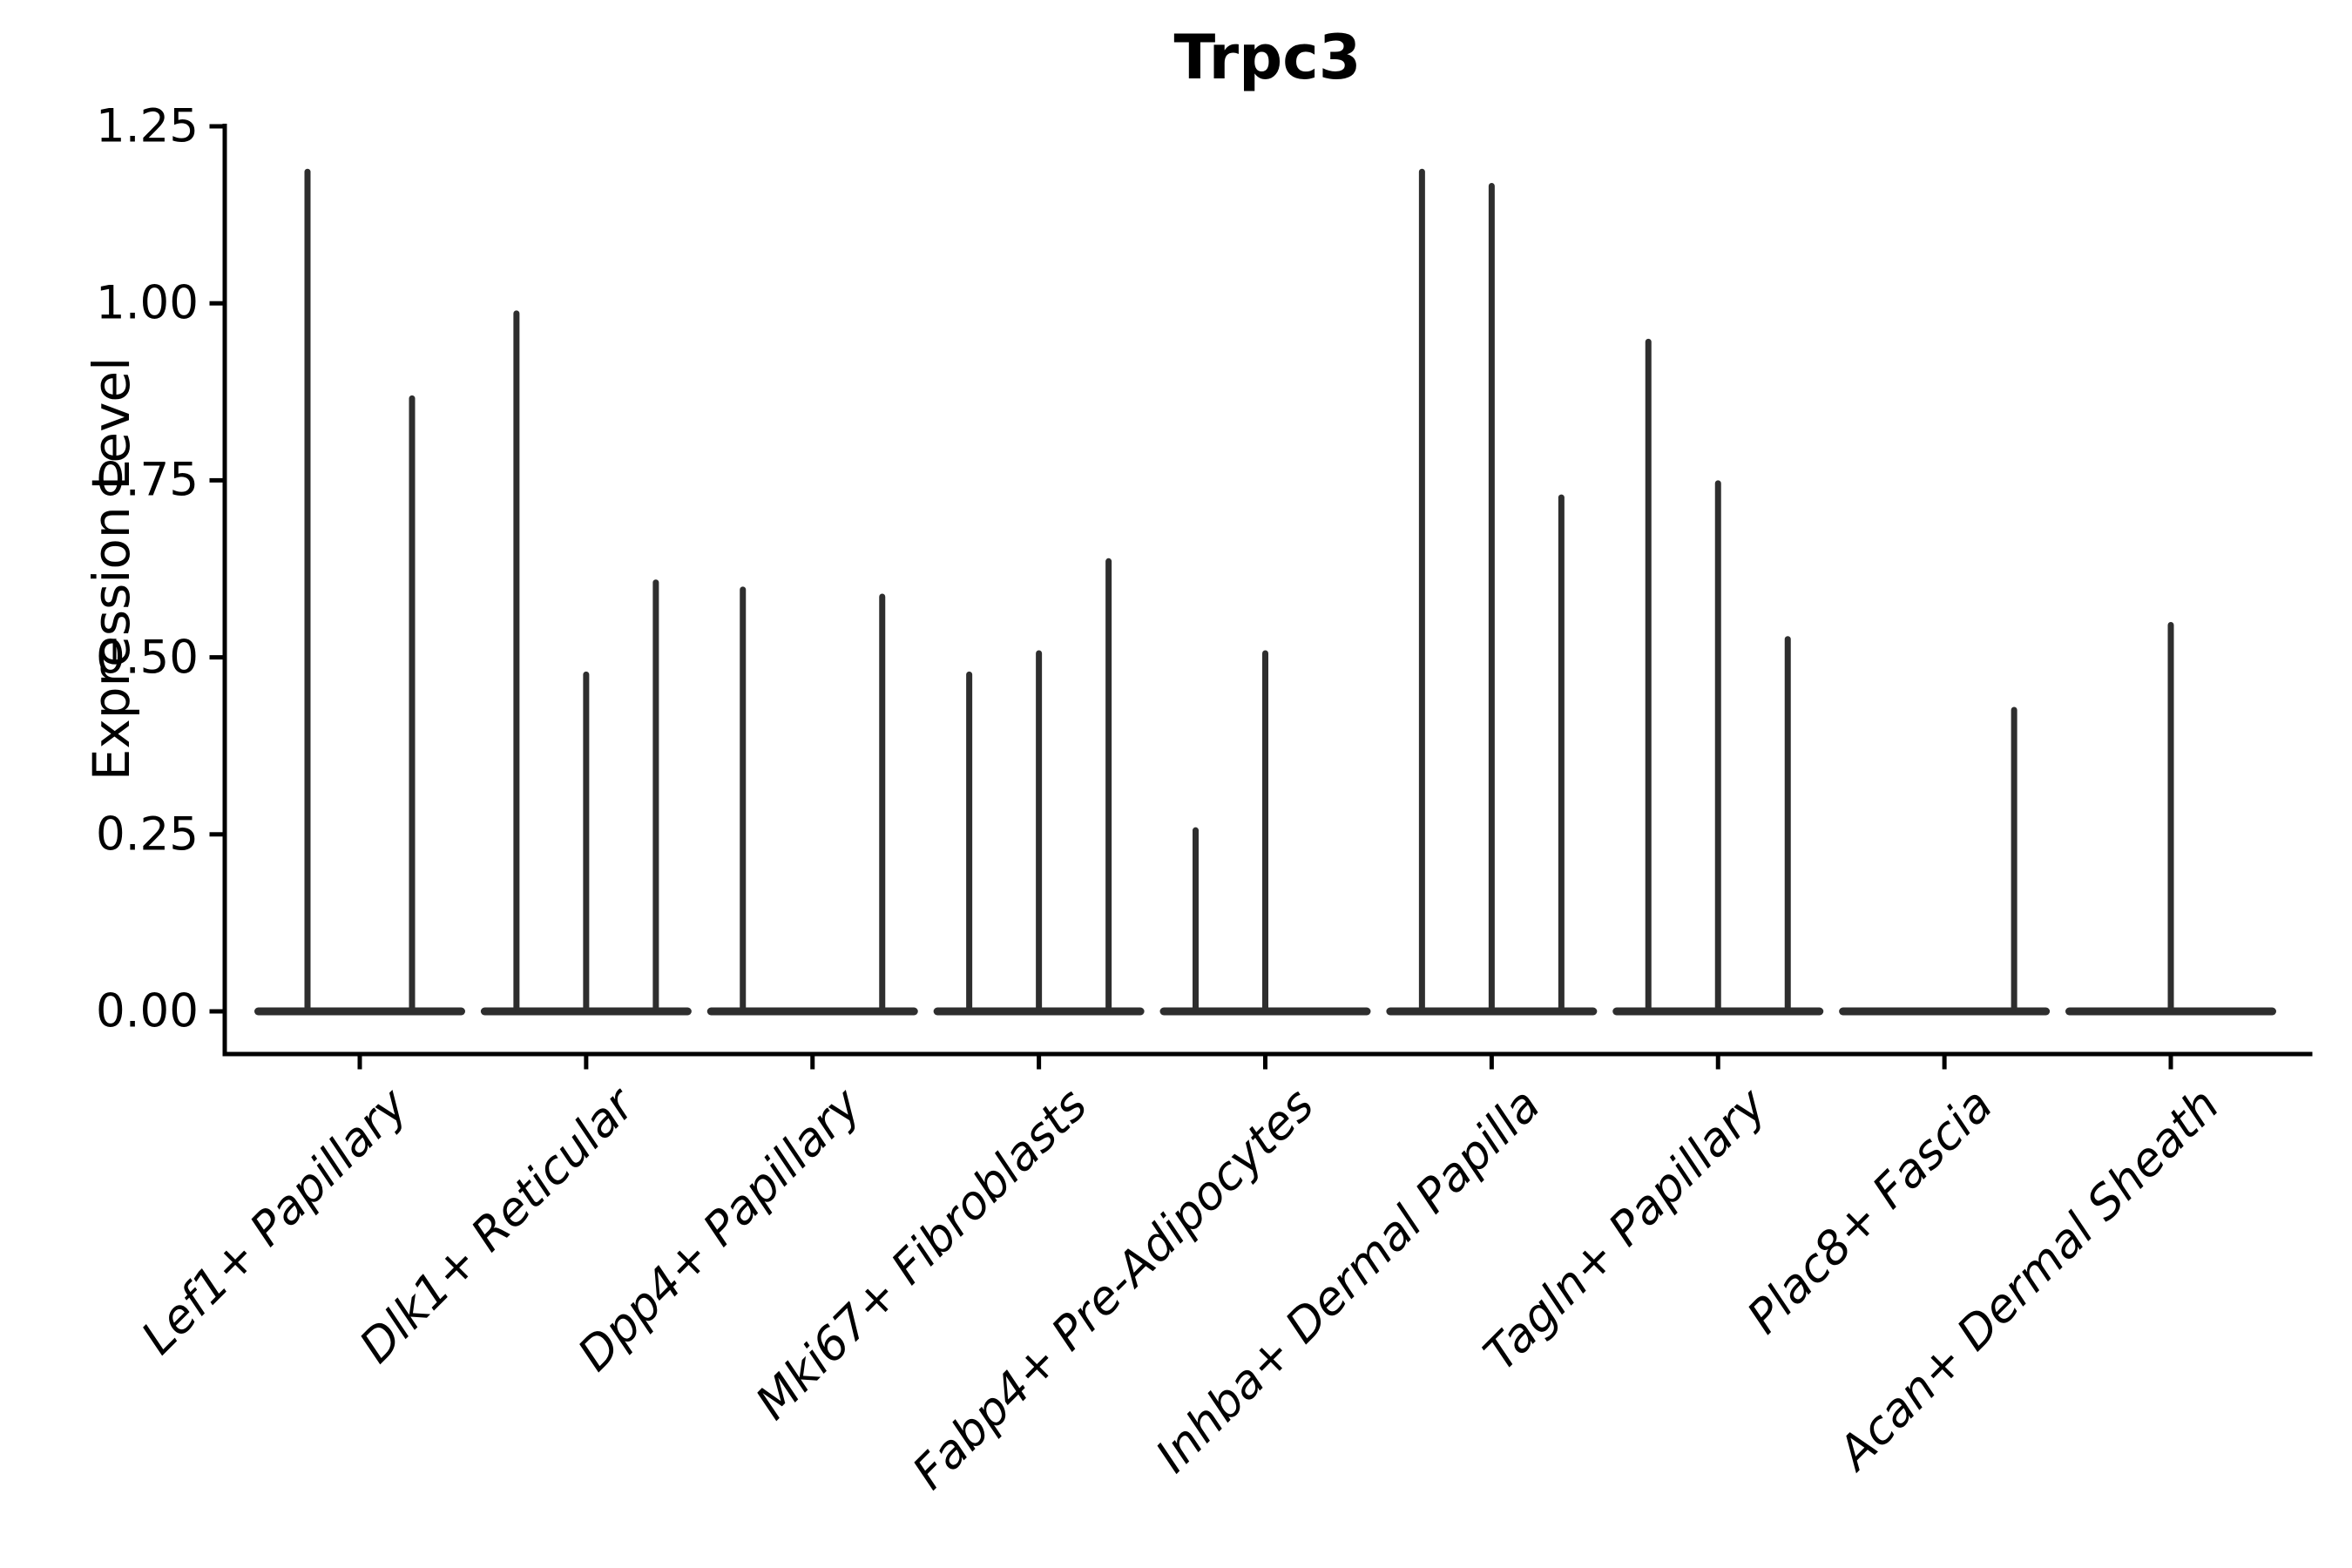 The image size is (2352, 1568). What do you see at coordinates (1267, 1054) in the screenshot?
I see `x-axis-spine` at bounding box center [1267, 1054].